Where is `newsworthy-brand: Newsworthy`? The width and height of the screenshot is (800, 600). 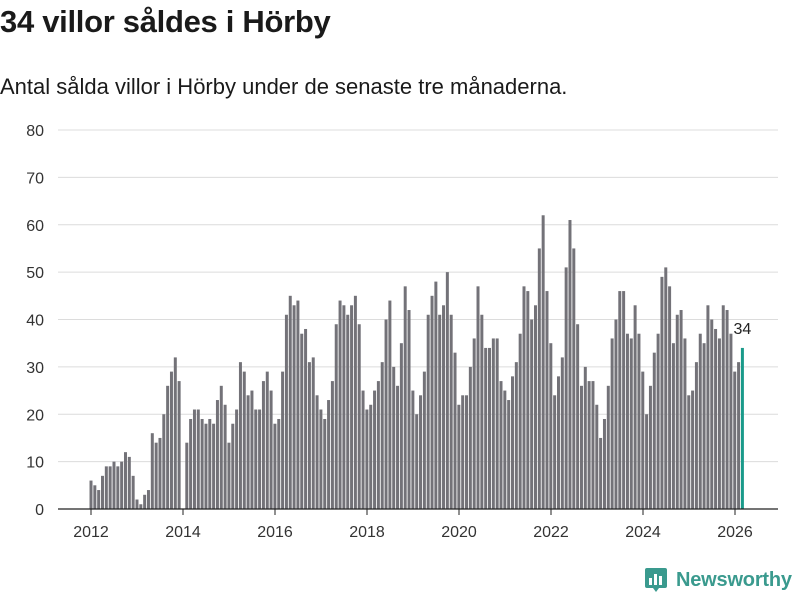 newsworthy-brand: Newsworthy is located at coordinates (718, 580).